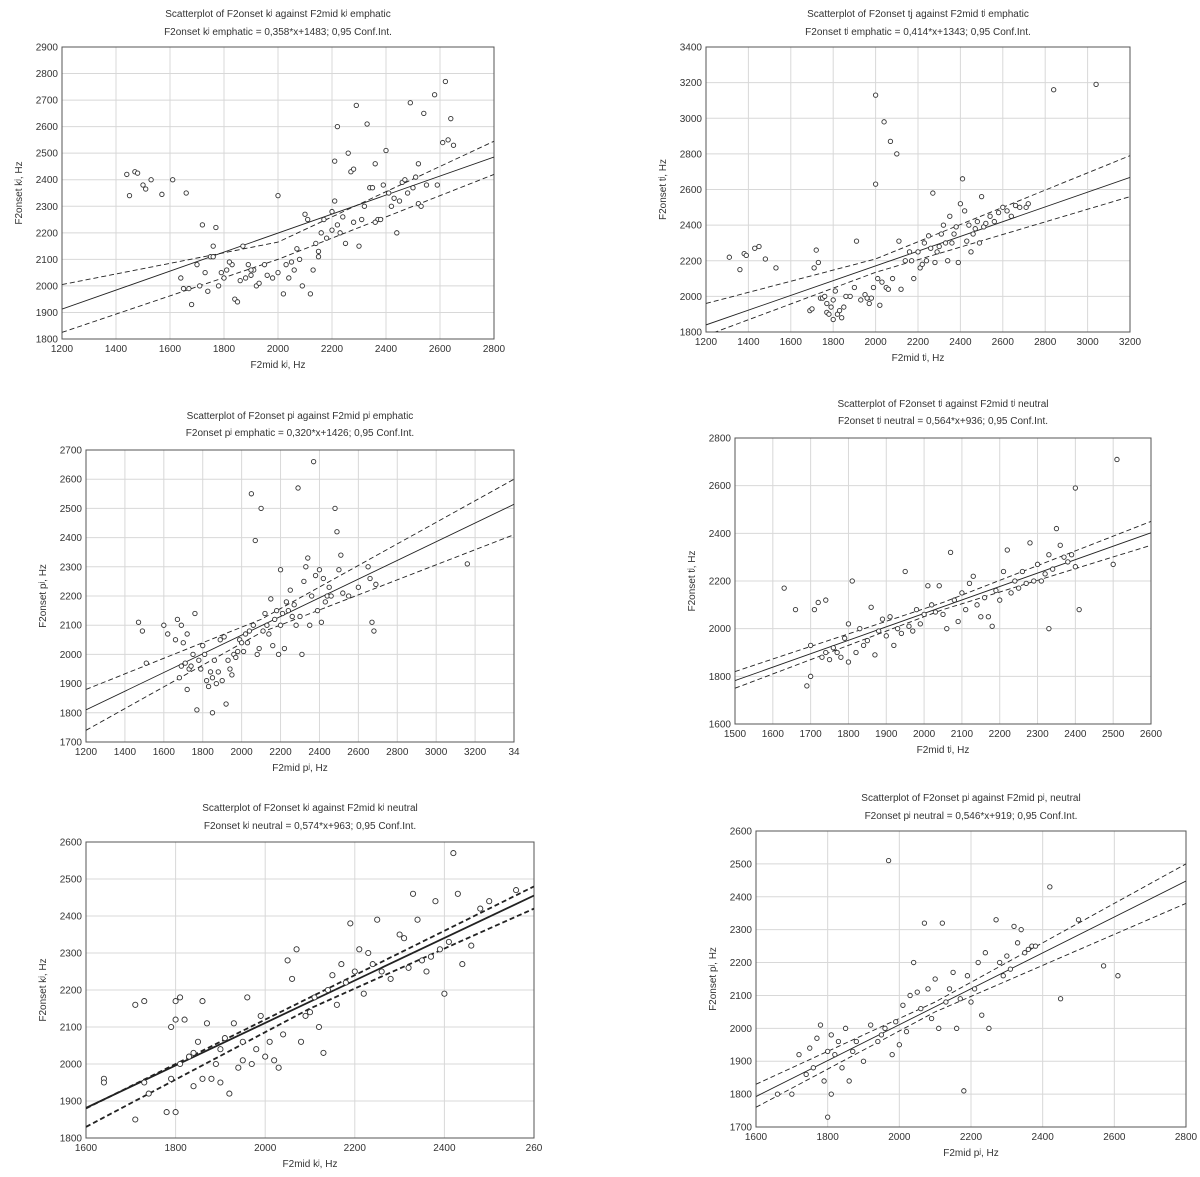 The width and height of the screenshot is (1200, 1177). I want to click on plot-area, so click(278, 205).